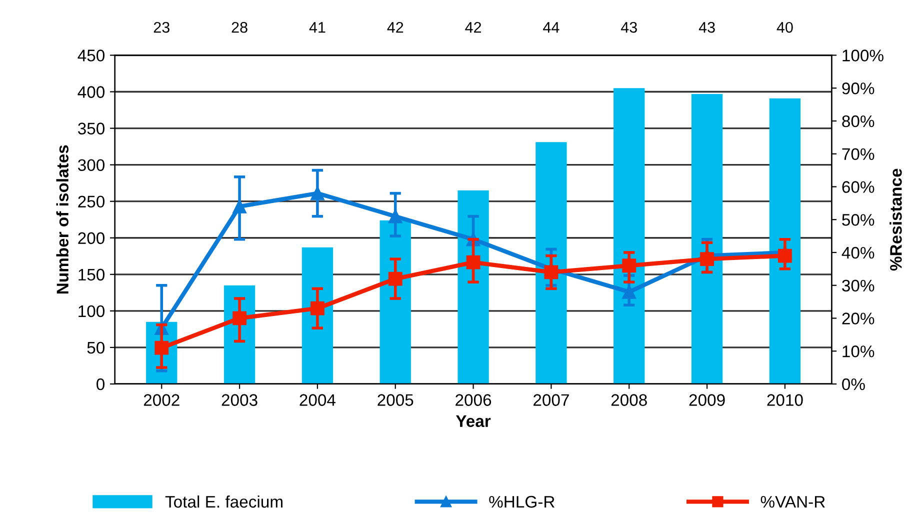  What do you see at coordinates (858, 121) in the screenshot?
I see `y2-tick-label: 80%` at bounding box center [858, 121].